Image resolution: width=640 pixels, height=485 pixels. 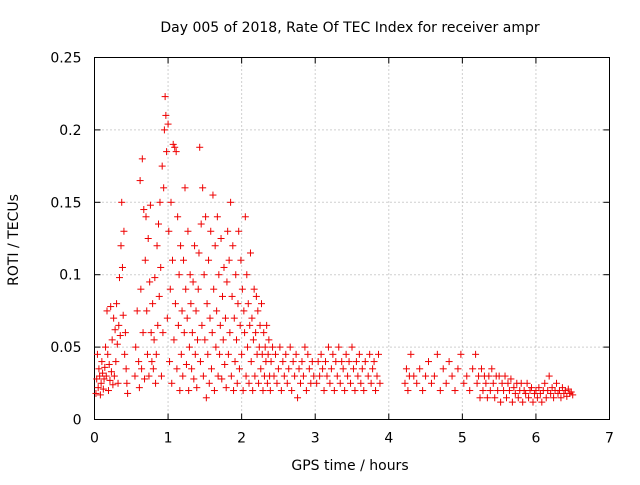 What do you see at coordinates (462, 439) in the screenshot?
I see `x-tick-label: 5` at bounding box center [462, 439].